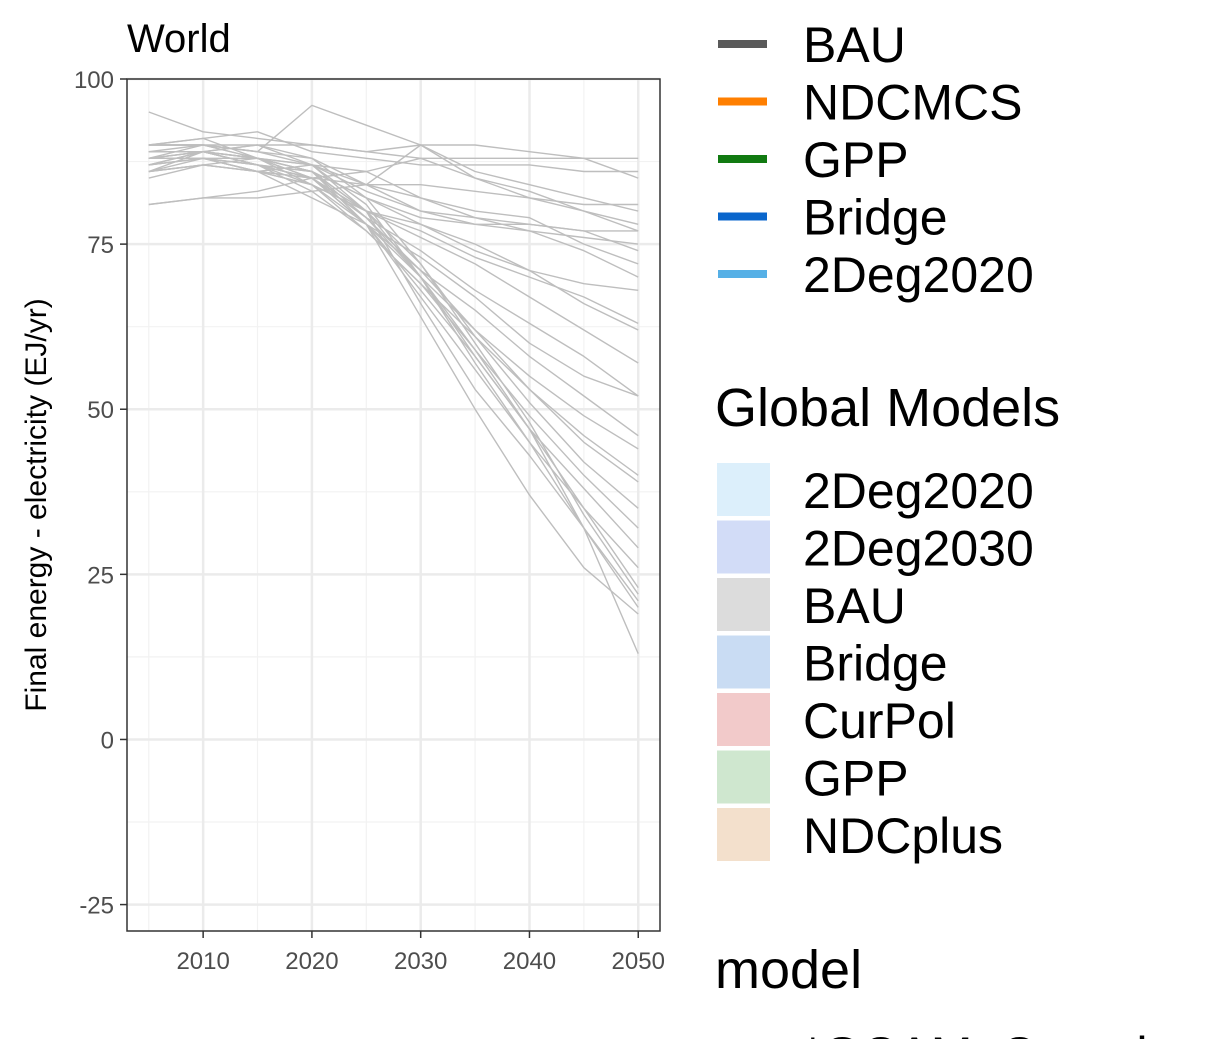 Image resolution: width=1228 pixels, height=1039 pixels. What do you see at coordinates (912, 103) in the screenshot?
I see `legend-scenario-label: NDCMCS` at bounding box center [912, 103].